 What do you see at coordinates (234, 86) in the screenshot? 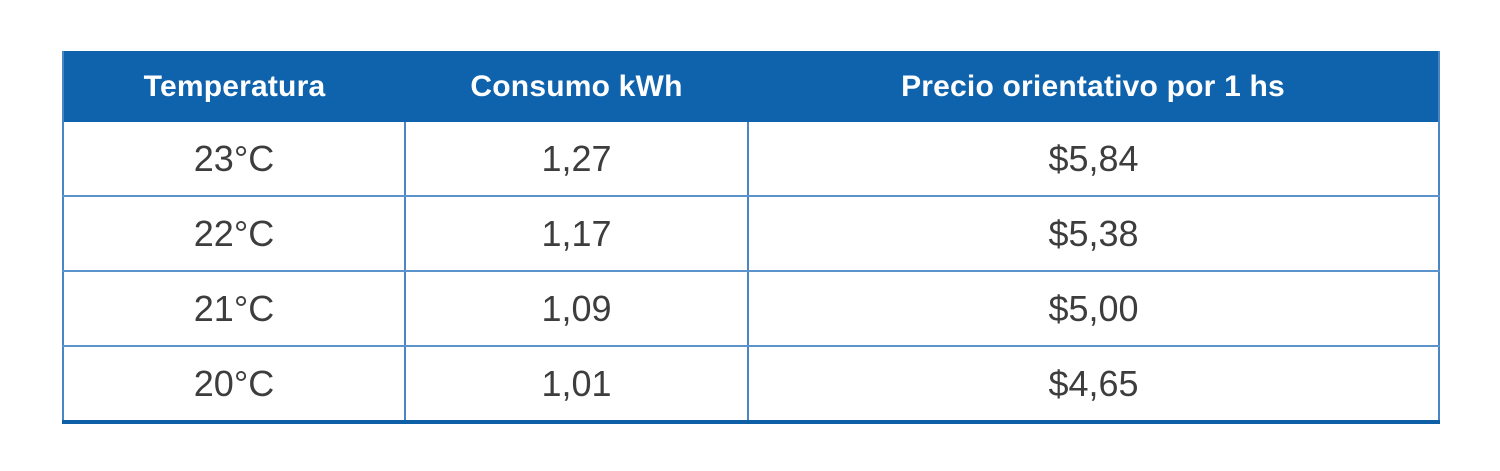
I see `column-header-temperatura: Temperatura` at bounding box center [234, 86].